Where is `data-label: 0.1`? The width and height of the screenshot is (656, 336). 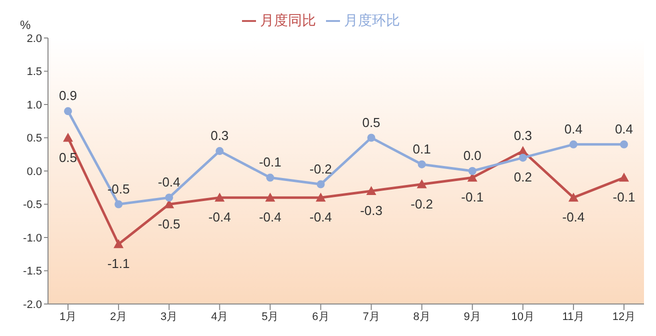 data-label: 0.1 is located at coordinates (421, 148).